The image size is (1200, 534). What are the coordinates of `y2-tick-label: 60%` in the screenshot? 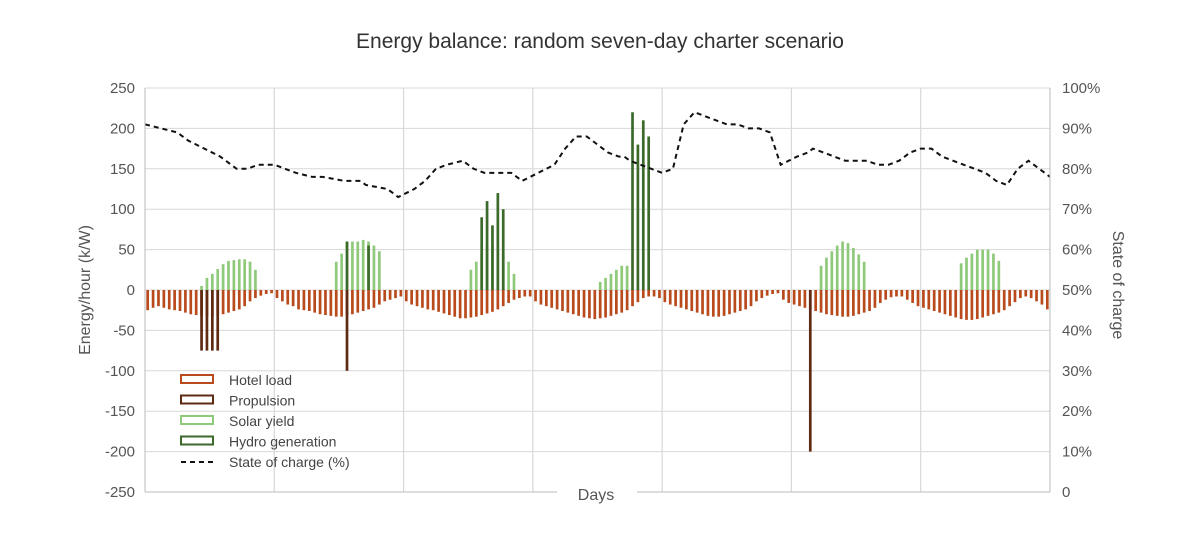 It's located at (1077, 250).